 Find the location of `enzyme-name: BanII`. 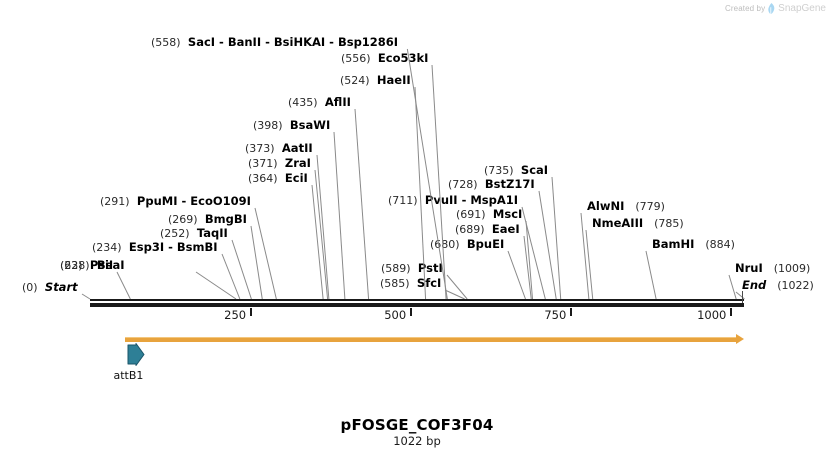

enzyme-name: BanII is located at coordinates (244, 42).